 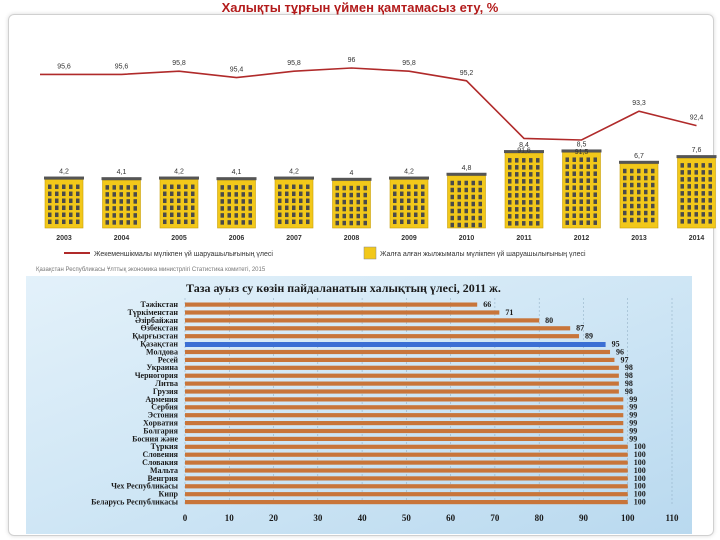 What do you see at coordinates (616, 344) in the screenshot?
I see `bar-value-label: 95` at bounding box center [616, 344].